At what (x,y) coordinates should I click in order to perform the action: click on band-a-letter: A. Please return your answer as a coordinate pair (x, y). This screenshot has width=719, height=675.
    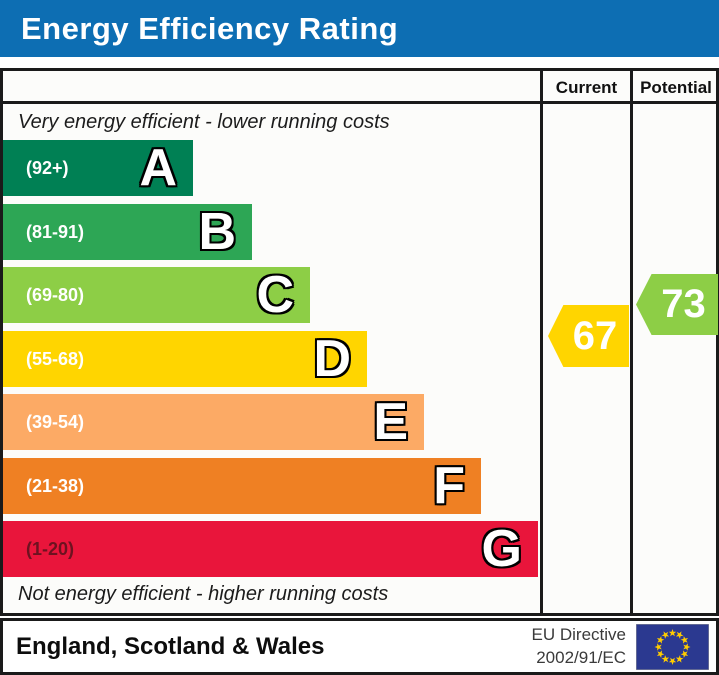
    Looking at the image, I should click on (158, 168).